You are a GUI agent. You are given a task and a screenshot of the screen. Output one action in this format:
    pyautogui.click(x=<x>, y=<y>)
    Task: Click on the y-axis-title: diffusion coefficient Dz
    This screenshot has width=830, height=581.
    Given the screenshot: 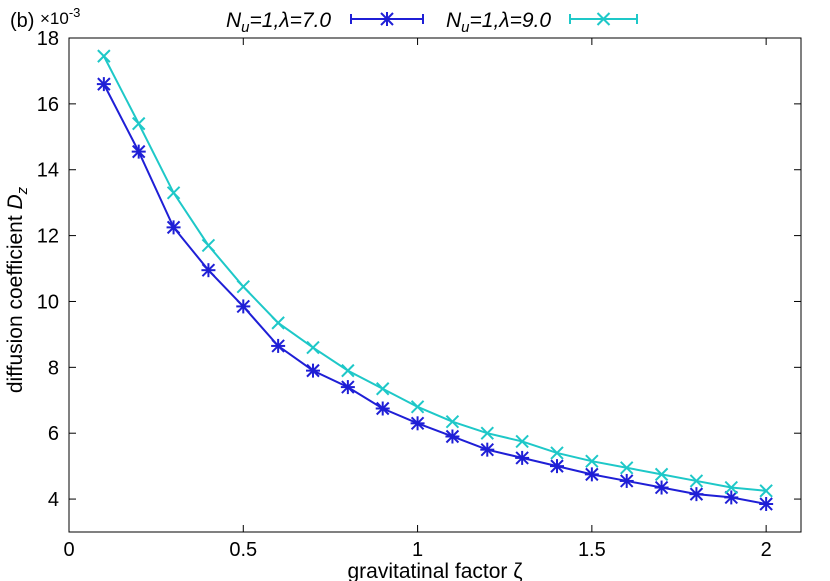 What is the action you would take?
    pyautogui.click(x=17, y=289)
    